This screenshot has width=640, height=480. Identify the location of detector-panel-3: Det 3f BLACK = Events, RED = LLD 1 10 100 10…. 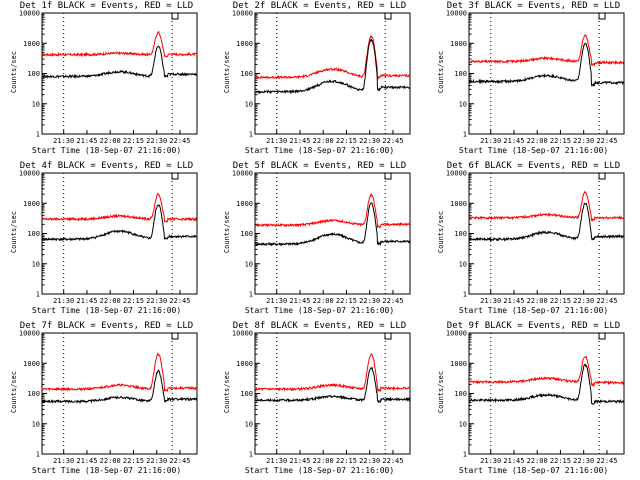
(533, 80).